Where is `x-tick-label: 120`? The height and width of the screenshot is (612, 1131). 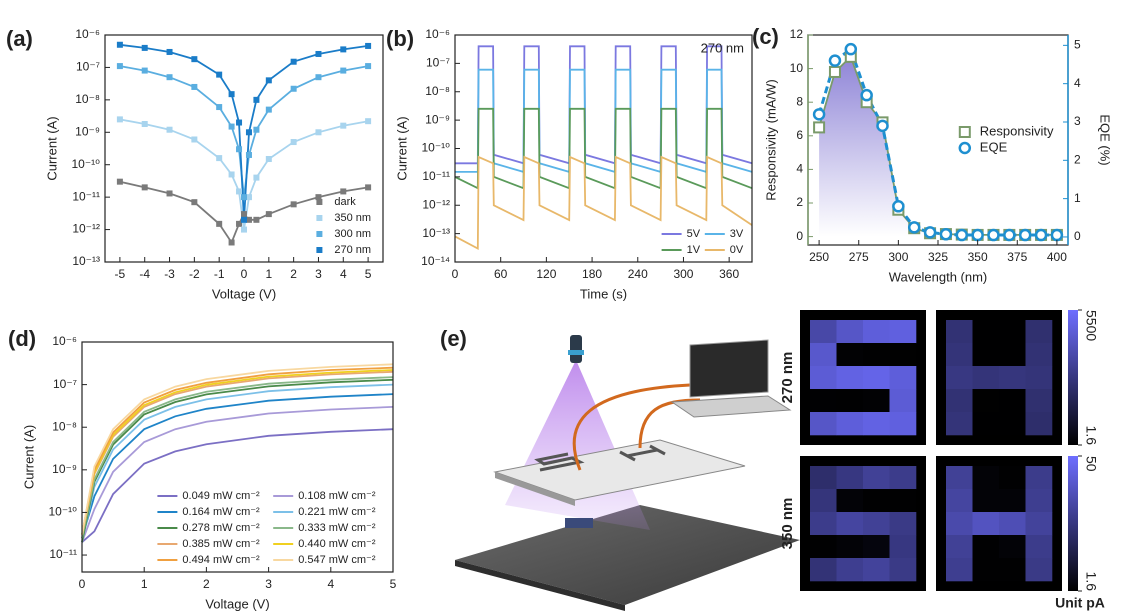 x-tick-label: 120 is located at coordinates (546, 274).